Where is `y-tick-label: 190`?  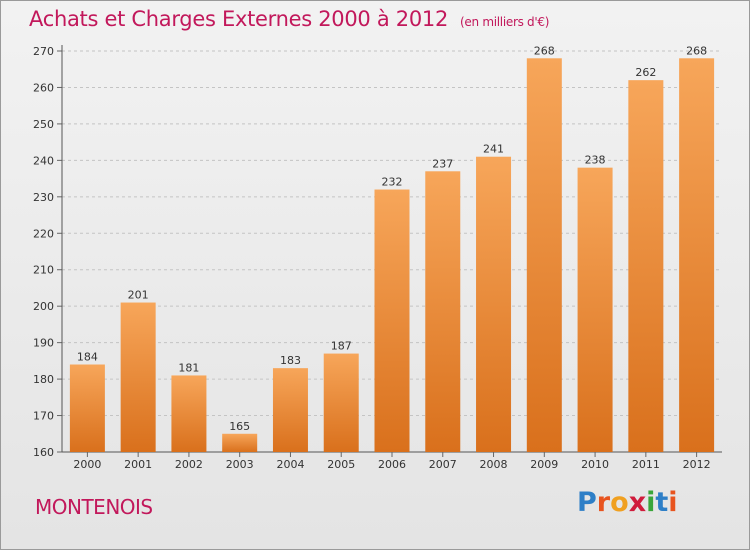
y-tick-label: 190 is located at coordinates (43, 343).